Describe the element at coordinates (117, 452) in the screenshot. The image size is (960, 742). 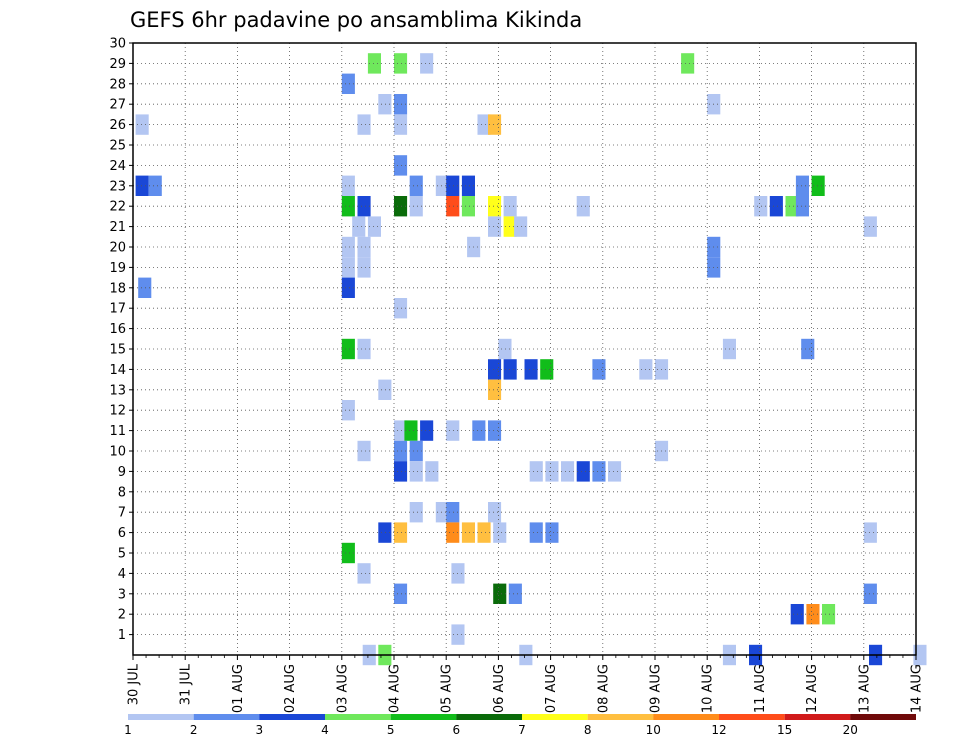
I see `y-tick-label: 10` at that location.